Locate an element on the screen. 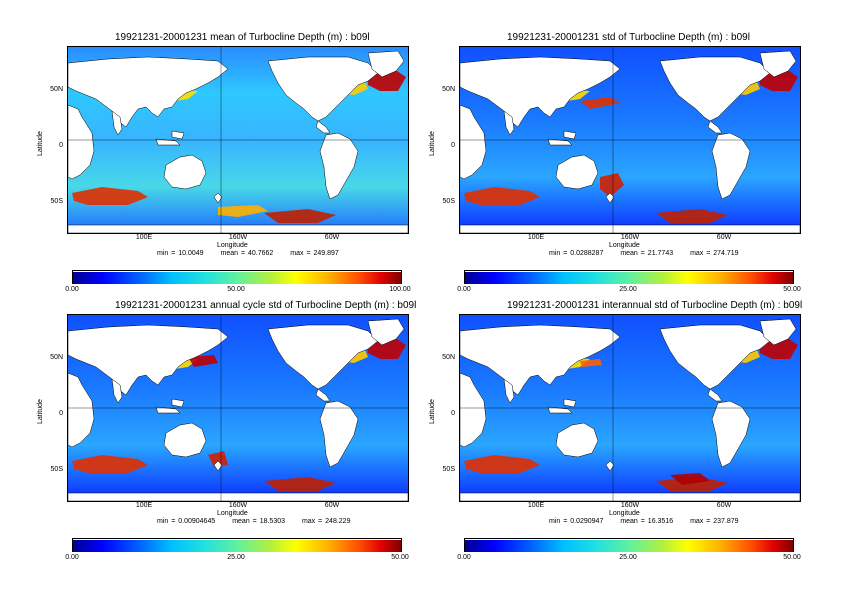 This screenshot has width=841, height=595. colorbar-mid-label: 25.00 is located at coordinates (628, 289).